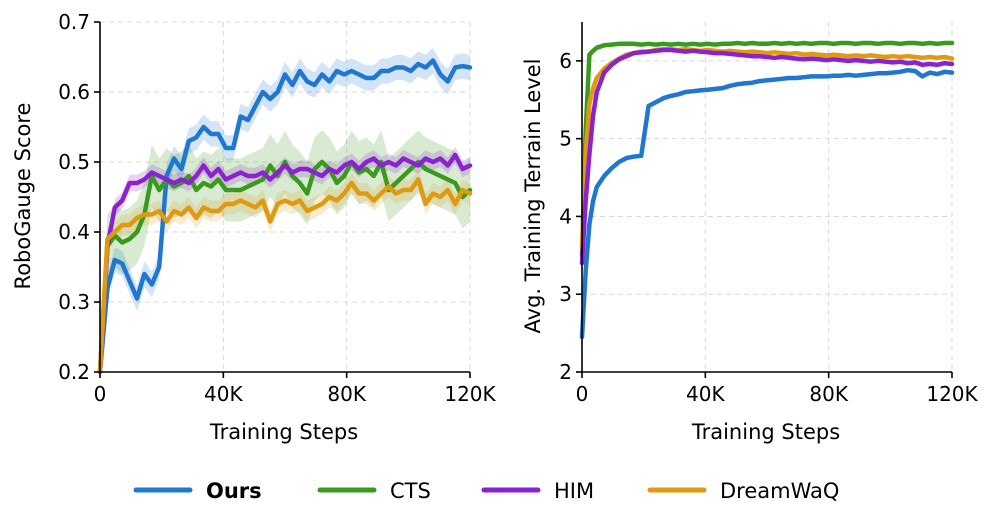  I want to click on y-tick-label: 0.6, so click(74, 92).